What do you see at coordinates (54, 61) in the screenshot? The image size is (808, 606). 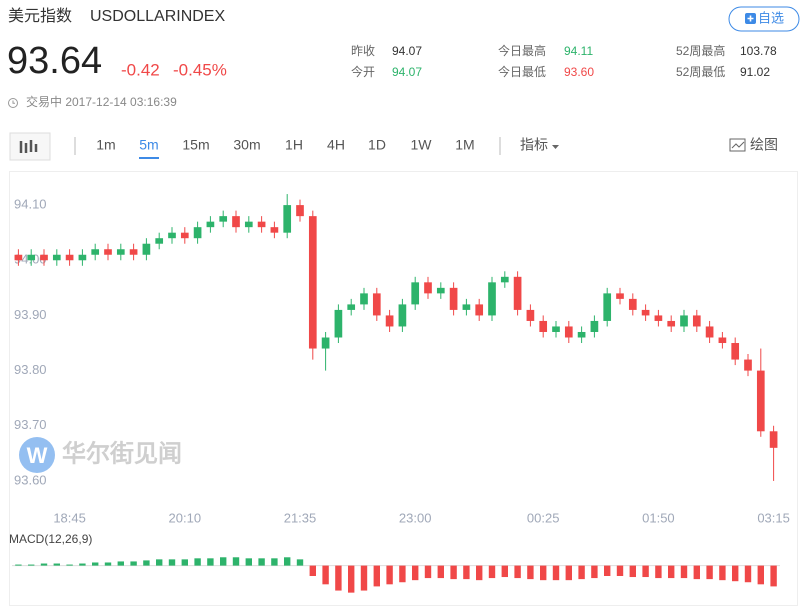 I see `price: 93.64` at bounding box center [54, 61].